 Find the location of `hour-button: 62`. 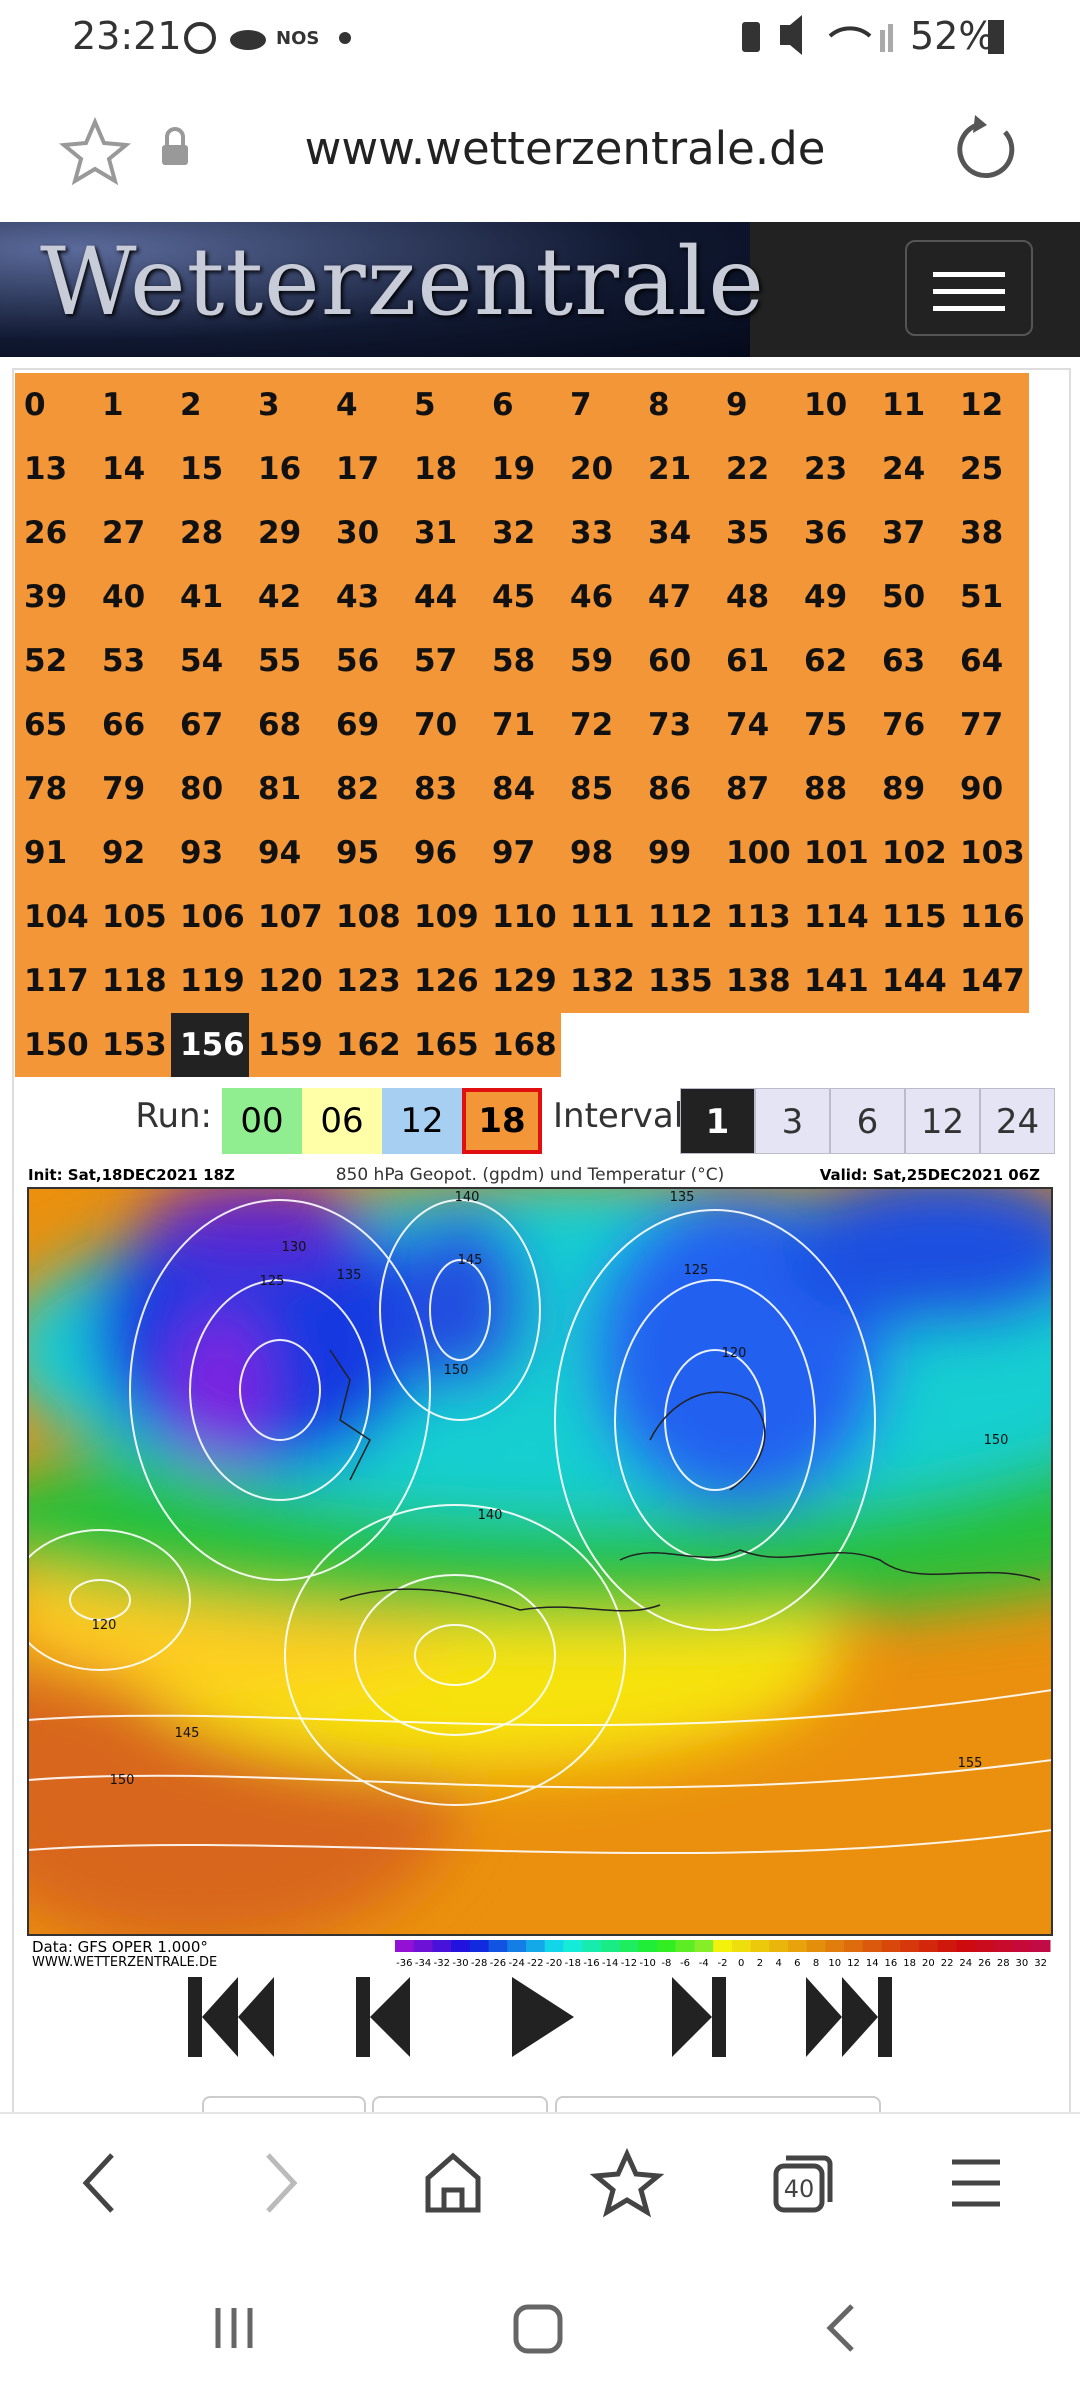

hour-button: 62 is located at coordinates (834, 661).